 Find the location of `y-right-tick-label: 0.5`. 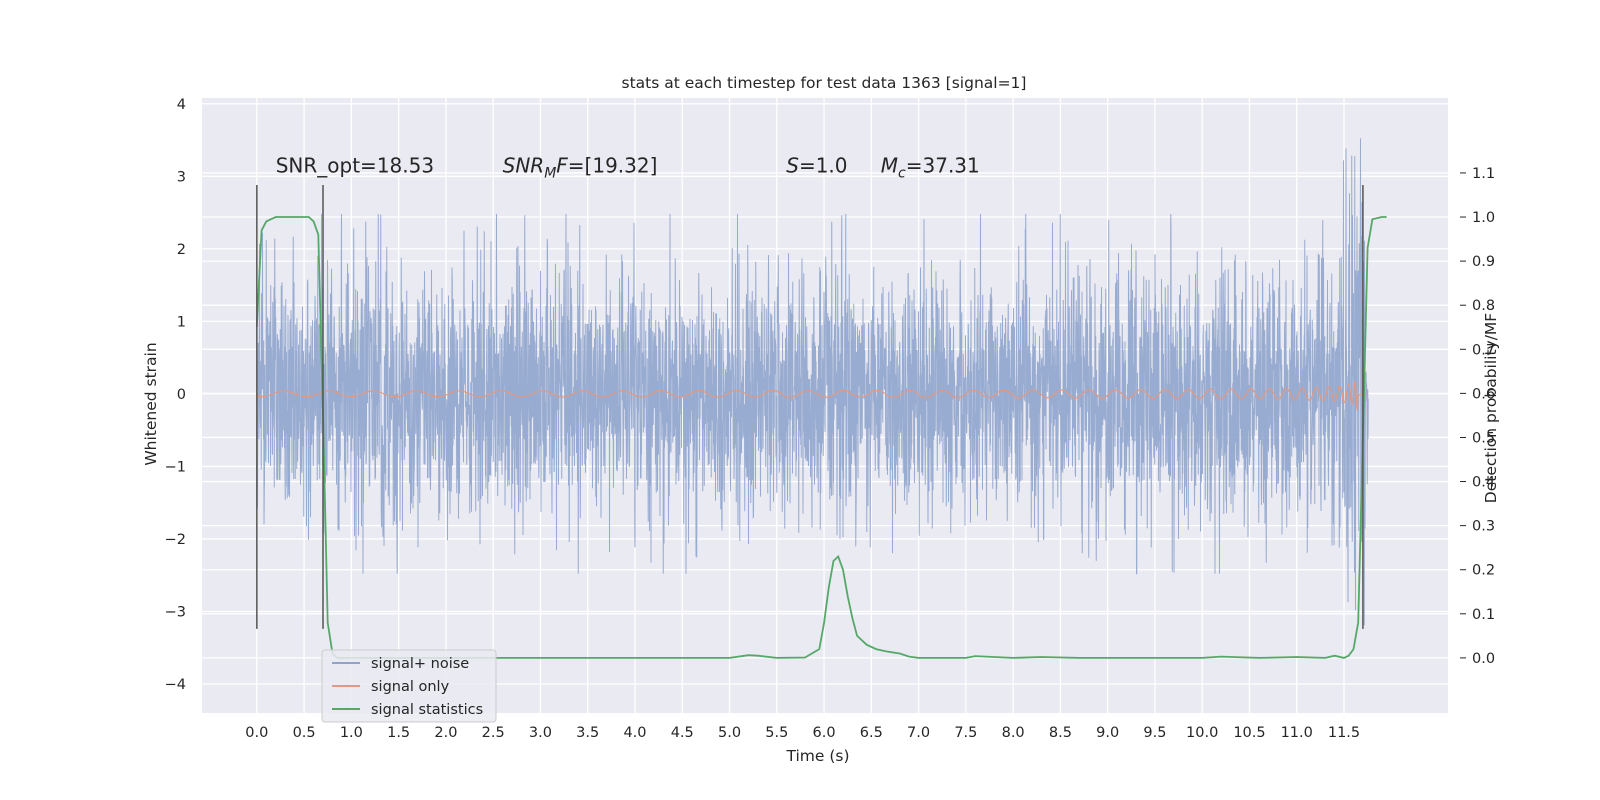

y-right-tick-label: 0.5 is located at coordinates (1483, 438).